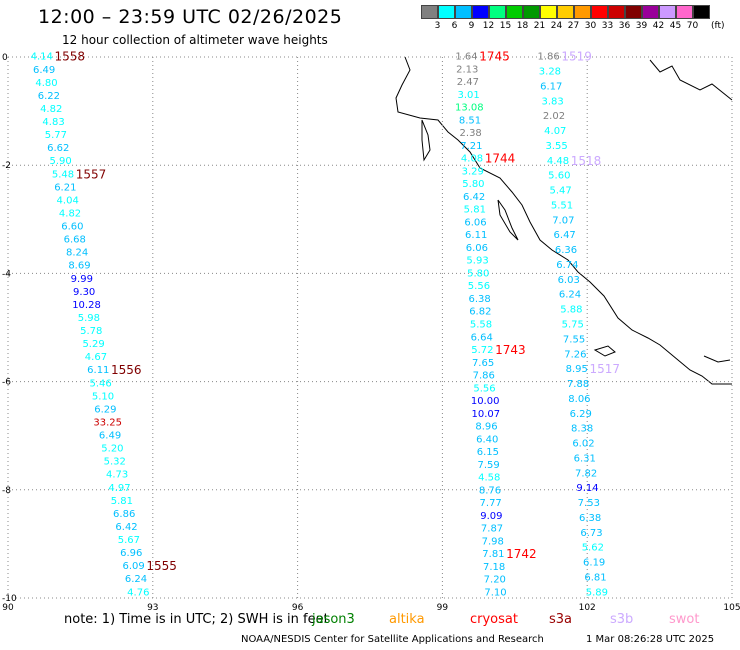 The height and width of the screenshot is (650, 740). What do you see at coordinates (480, 312) in the screenshot?
I see `swh-value: 6.82` at bounding box center [480, 312].